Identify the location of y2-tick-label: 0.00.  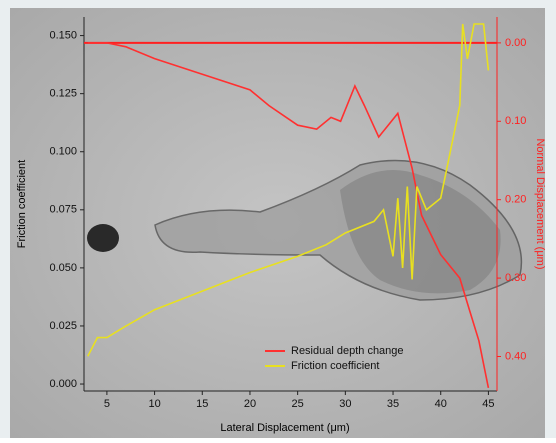
(515, 43).